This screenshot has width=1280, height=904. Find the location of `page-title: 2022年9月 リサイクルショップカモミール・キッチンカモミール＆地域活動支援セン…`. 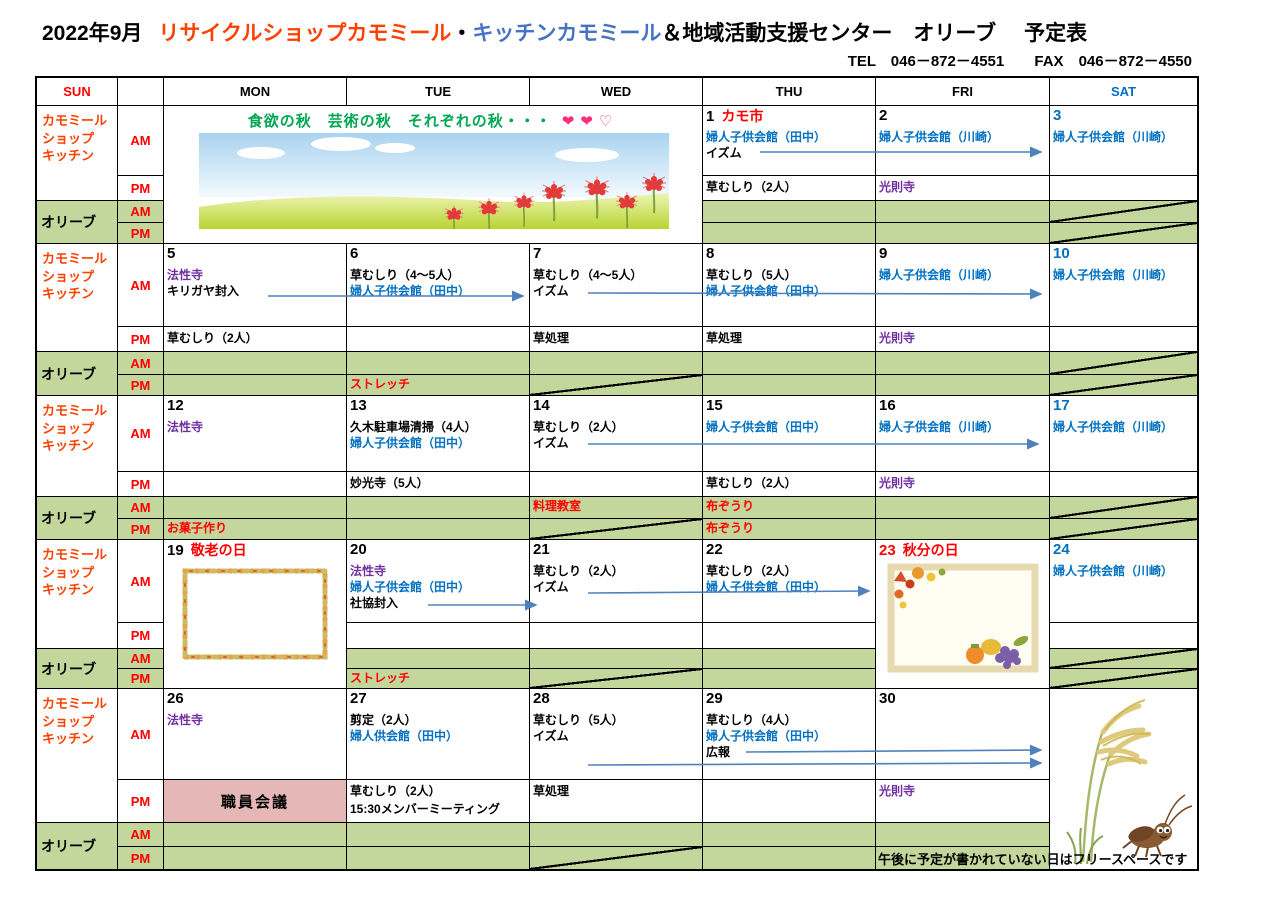

page-title: 2022年9月 リサイクルショップカモミール・キッチンカモミール＆地域活動支援セン… is located at coordinates (564, 32).